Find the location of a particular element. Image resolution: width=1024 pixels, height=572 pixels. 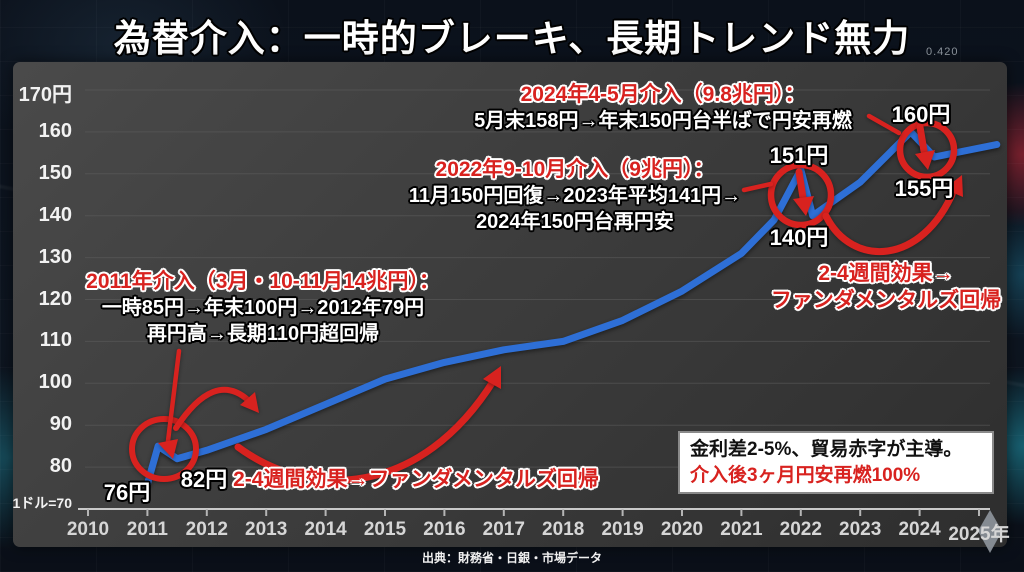

x-tick-label-2012: 2012 is located at coordinates (206, 529).